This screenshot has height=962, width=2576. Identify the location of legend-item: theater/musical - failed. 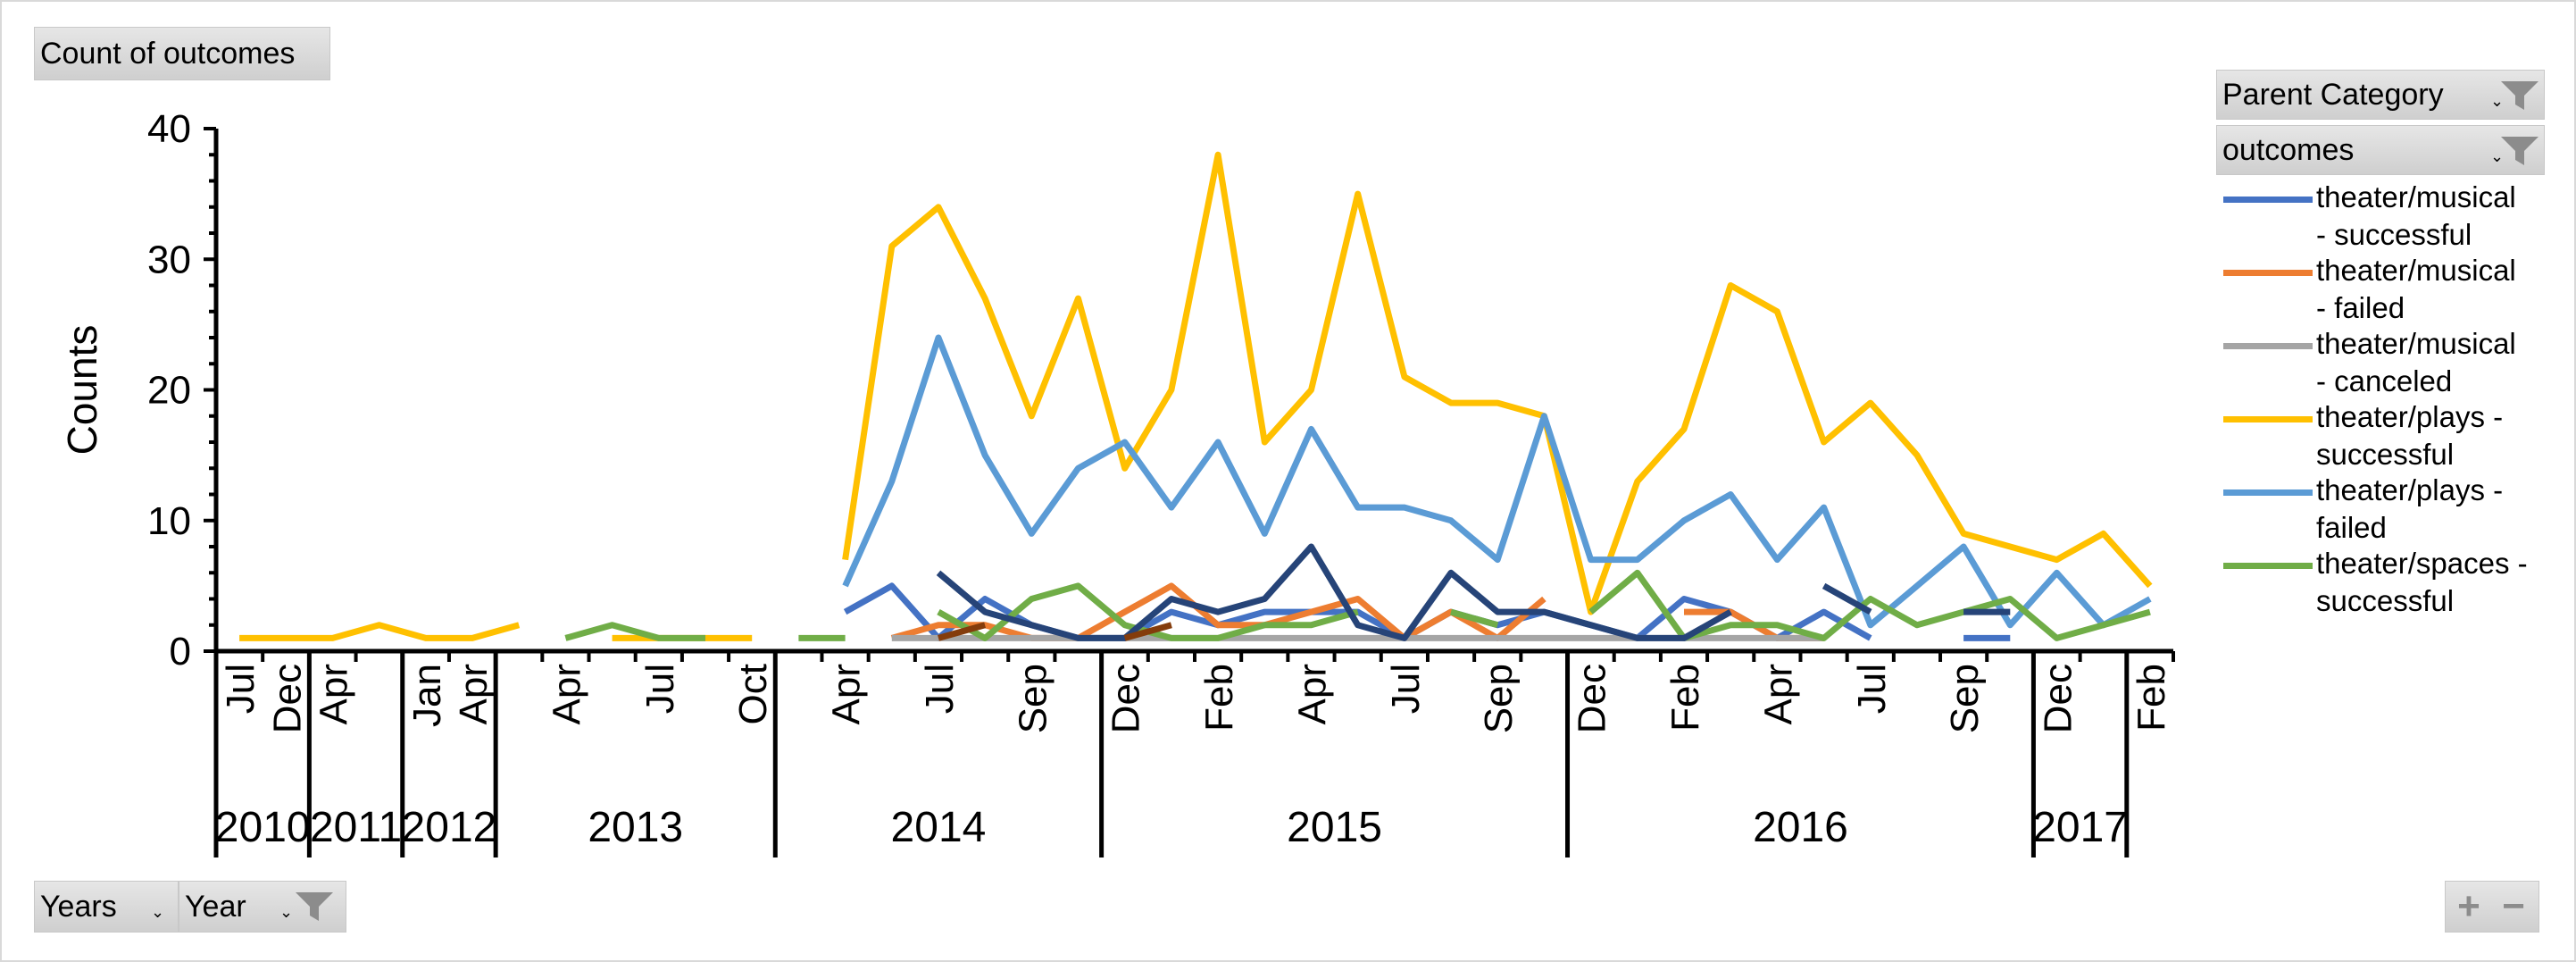
(2399, 289).